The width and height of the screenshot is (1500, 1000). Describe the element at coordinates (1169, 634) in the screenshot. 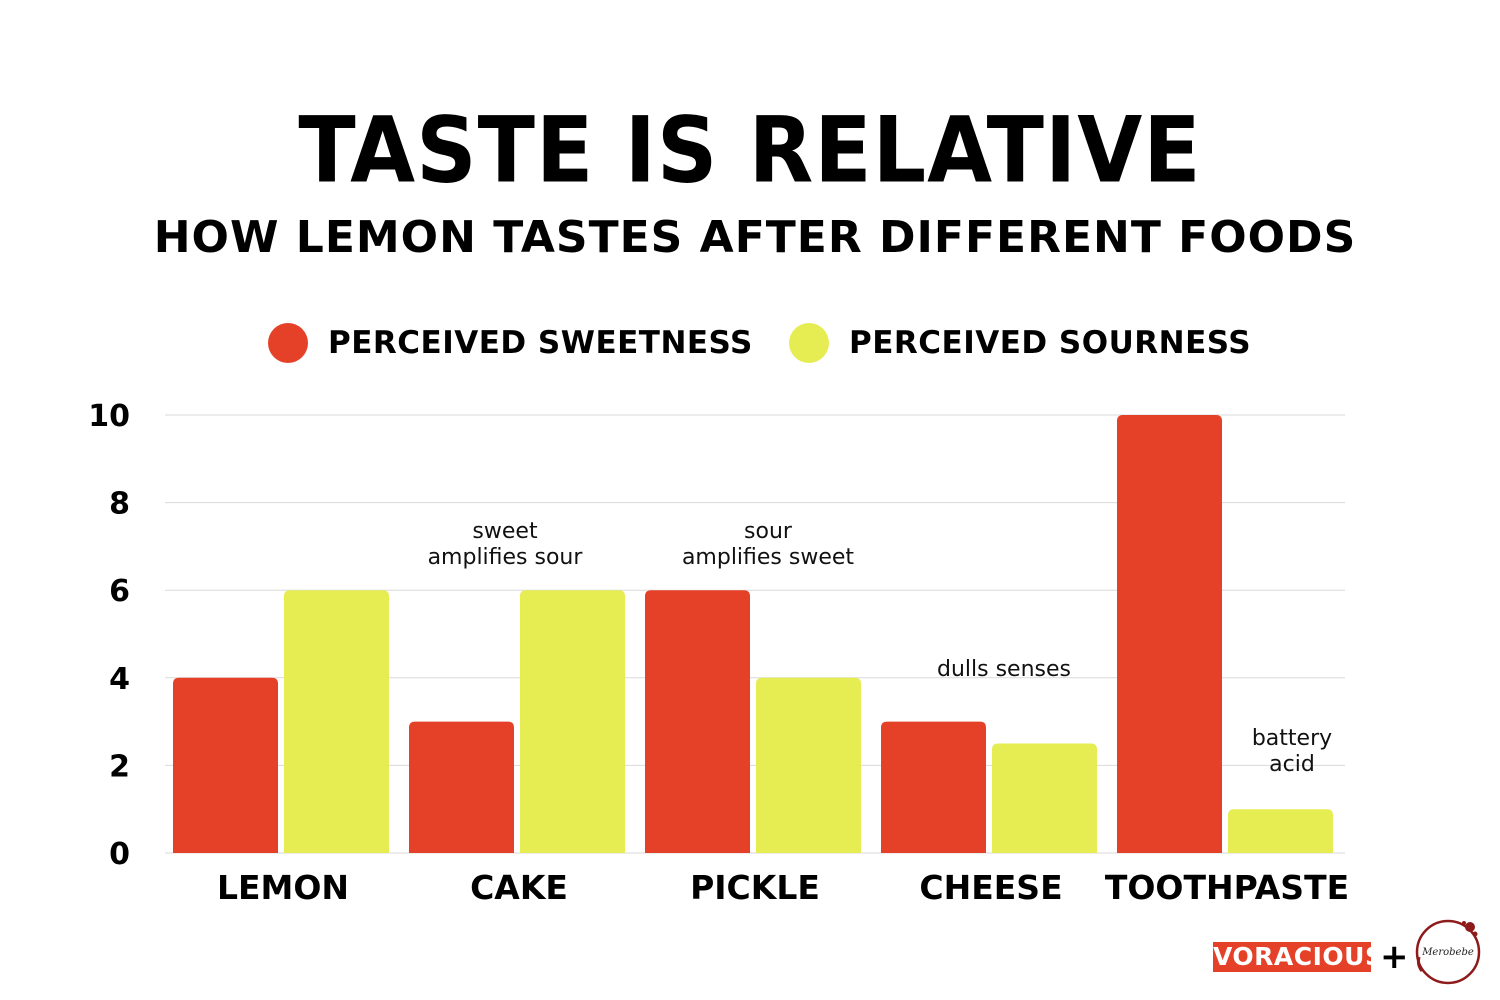

I see `bar-sweetness-toothpaste` at that location.